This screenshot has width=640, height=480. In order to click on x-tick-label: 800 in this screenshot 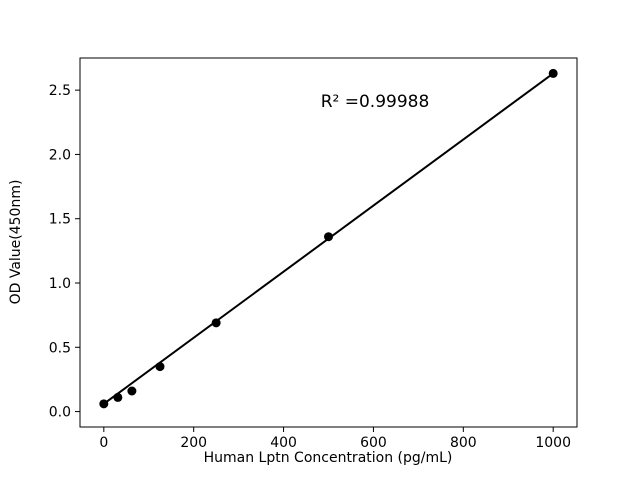, I will do `click(463, 443)`.